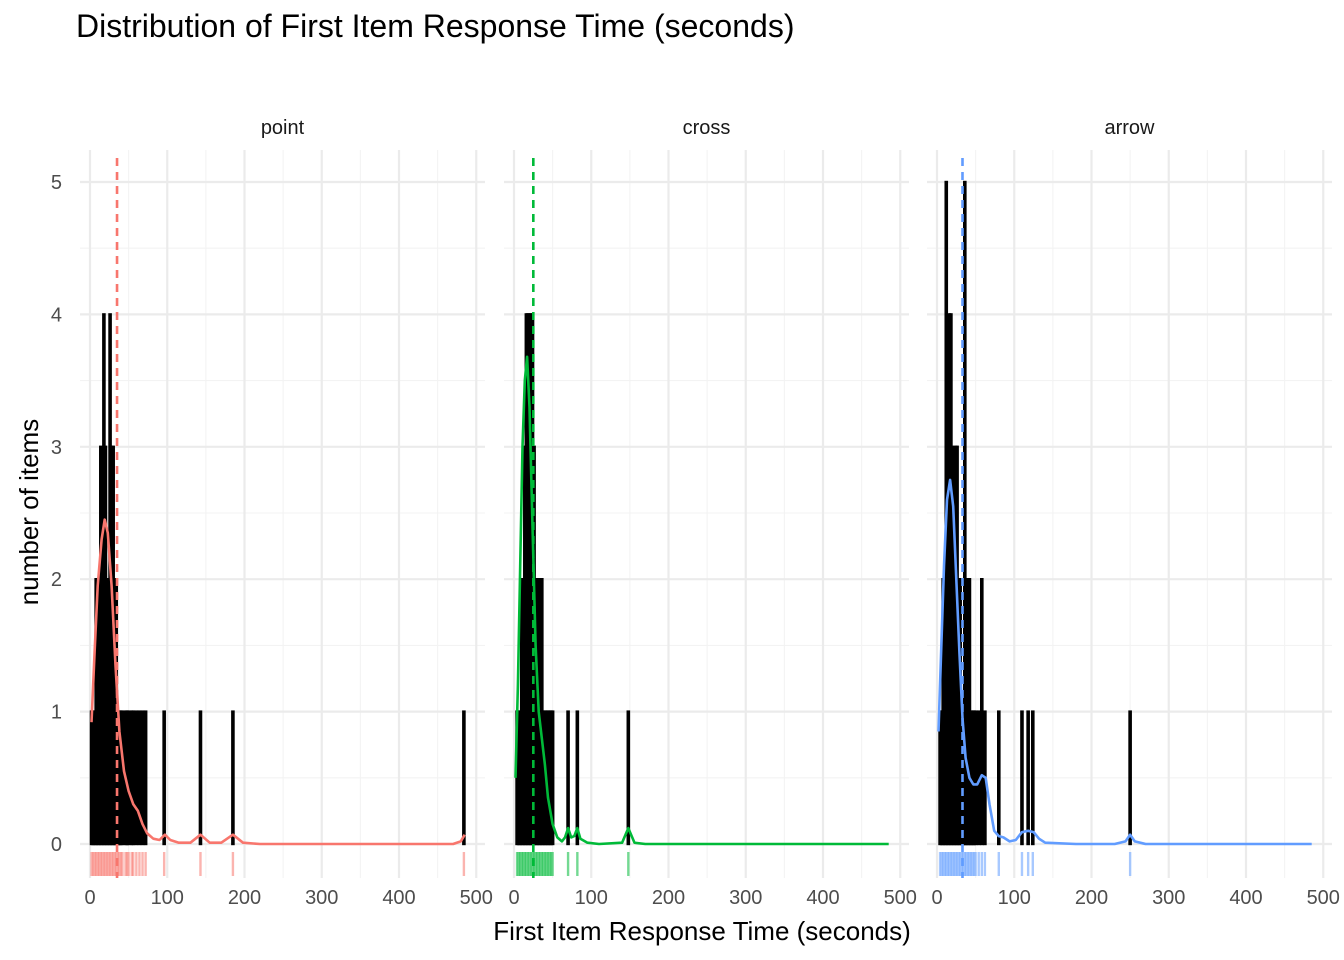  Describe the element at coordinates (283, 128) in the screenshot. I see `panel-strip-label: point` at that location.